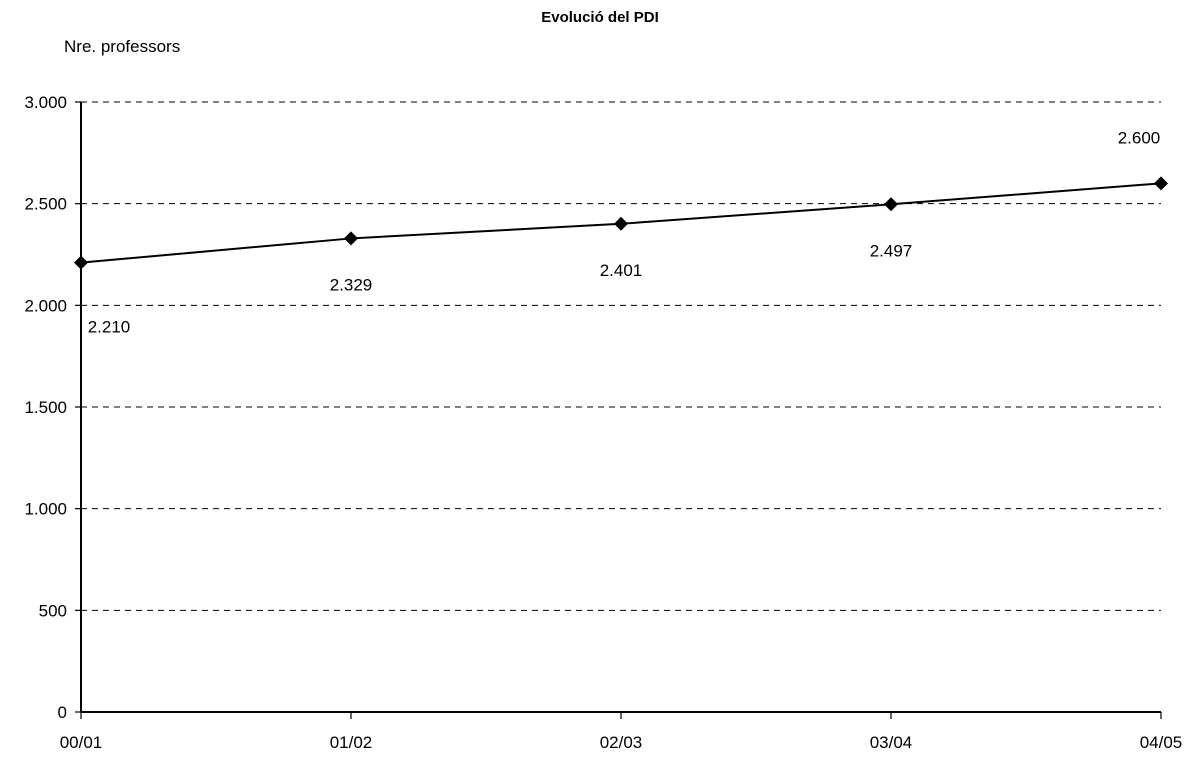  Describe the element at coordinates (351, 284) in the screenshot. I see `data-label: 2.329` at that location.